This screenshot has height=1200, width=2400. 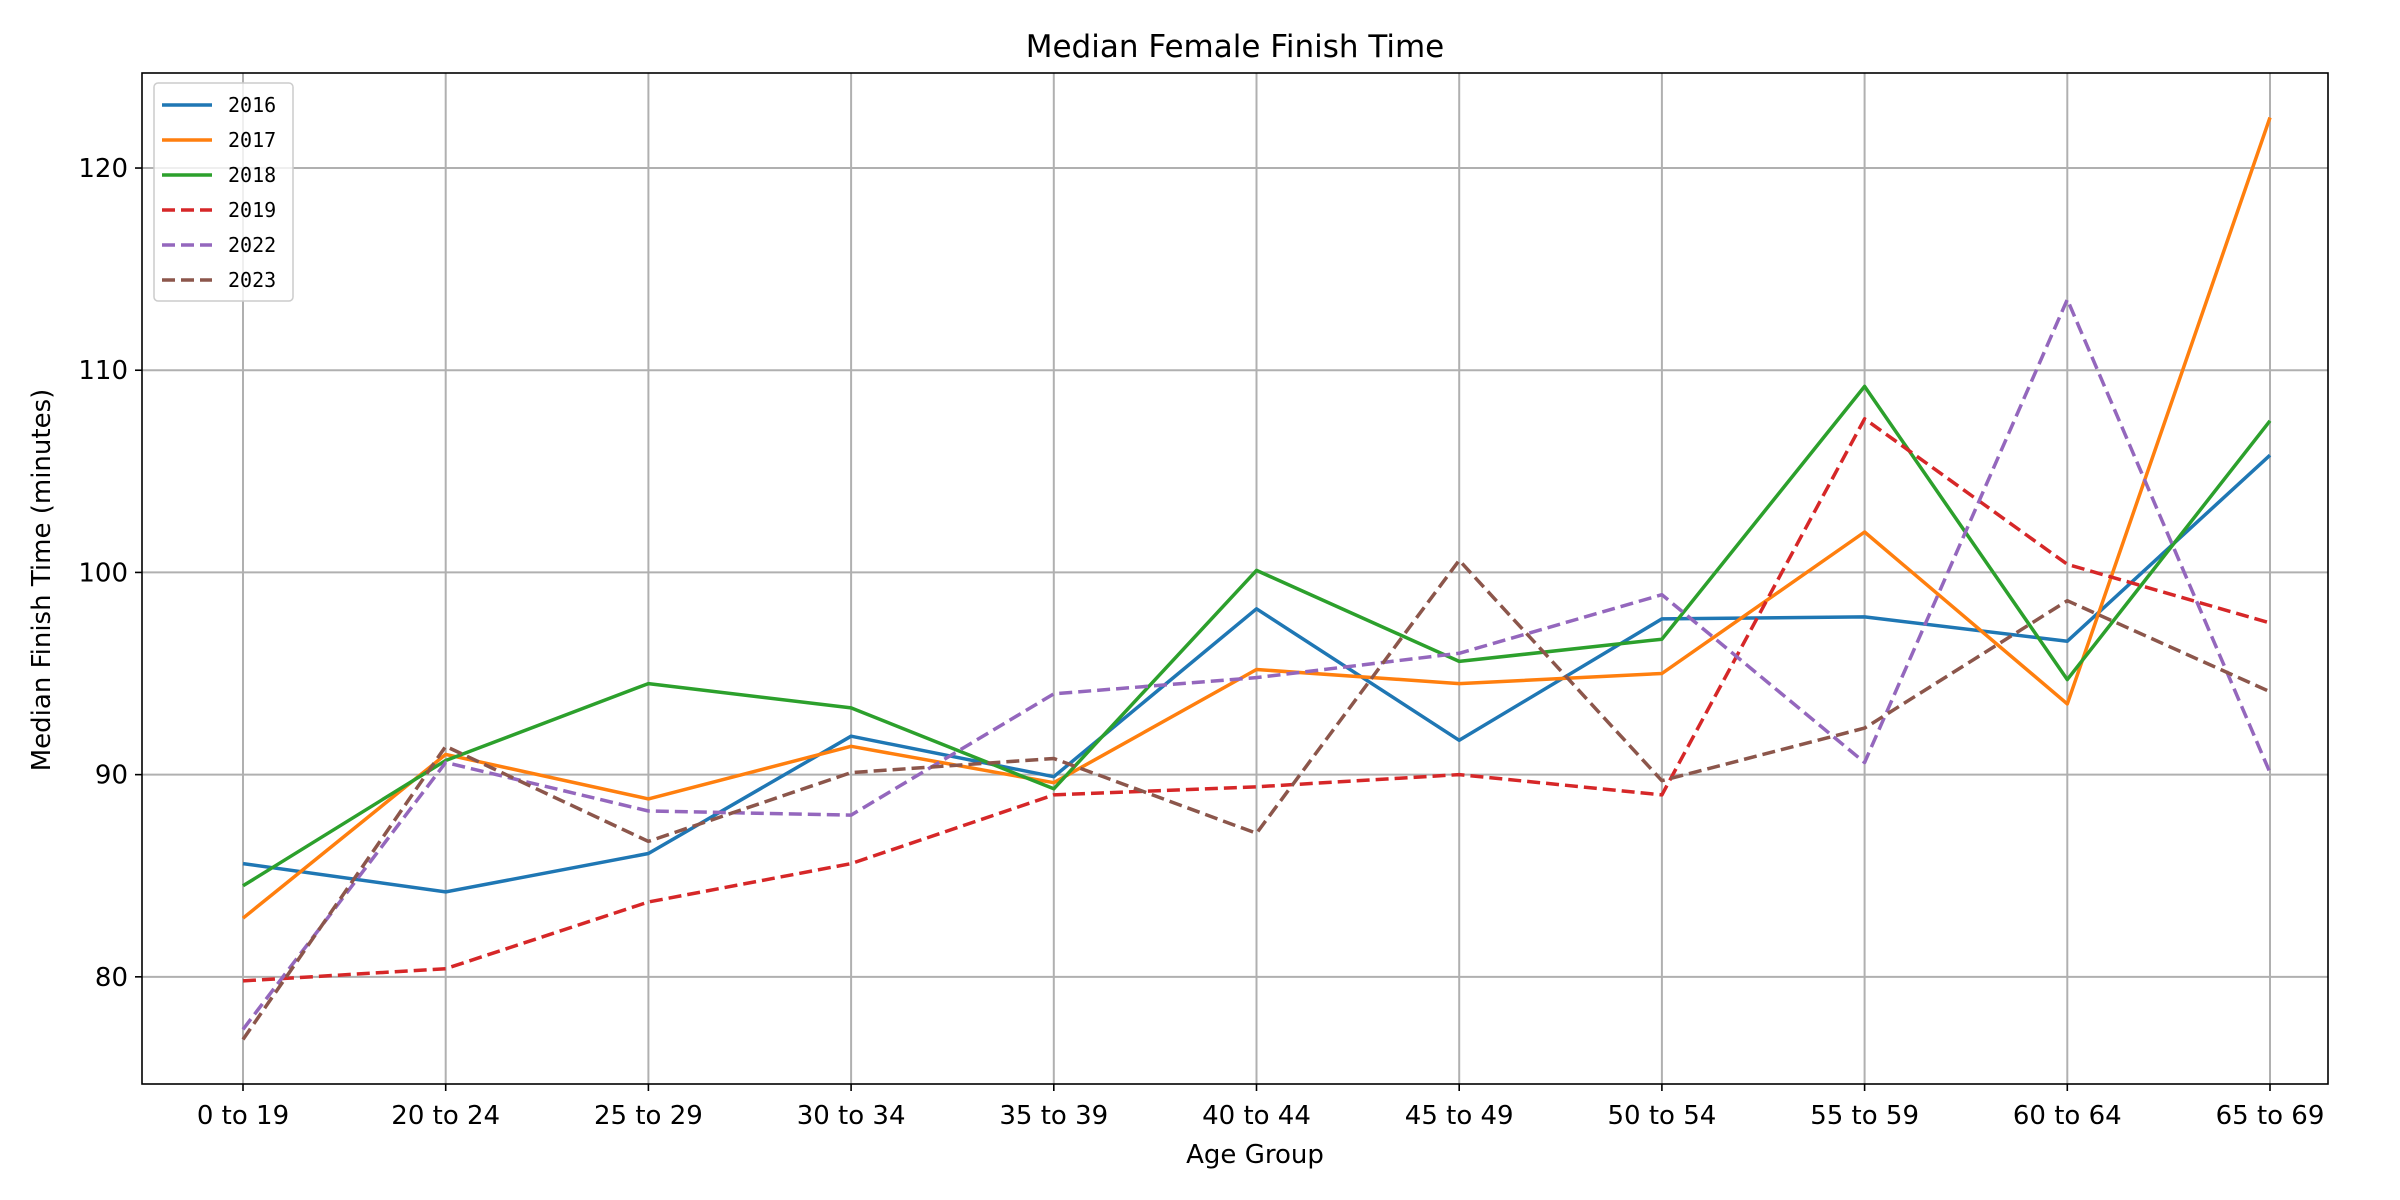 I want to click on legend-label: 2023, so click(x=252, y=280).